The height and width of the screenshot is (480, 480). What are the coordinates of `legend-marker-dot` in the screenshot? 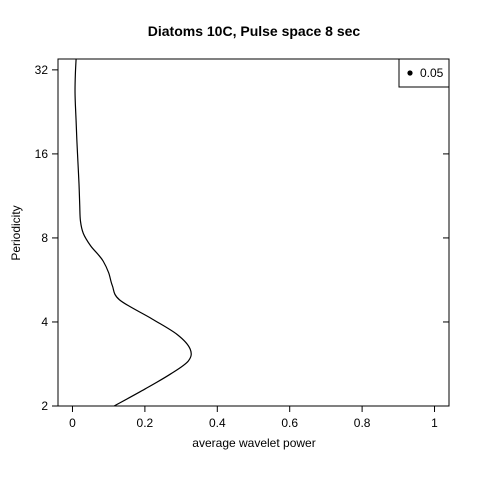 It's located at (410, 73).